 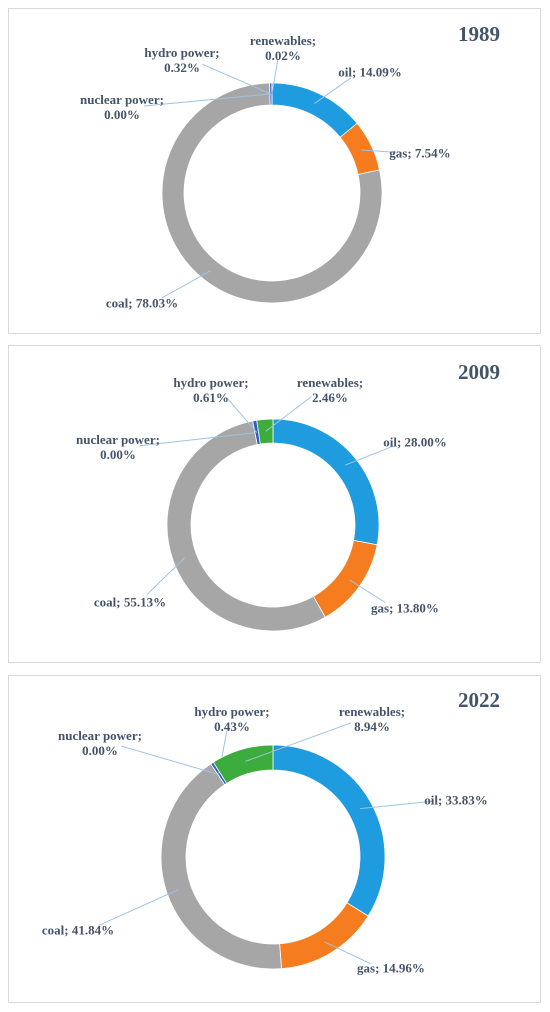 I want to click on chart-title: 2009, so click(x=479, y=372).